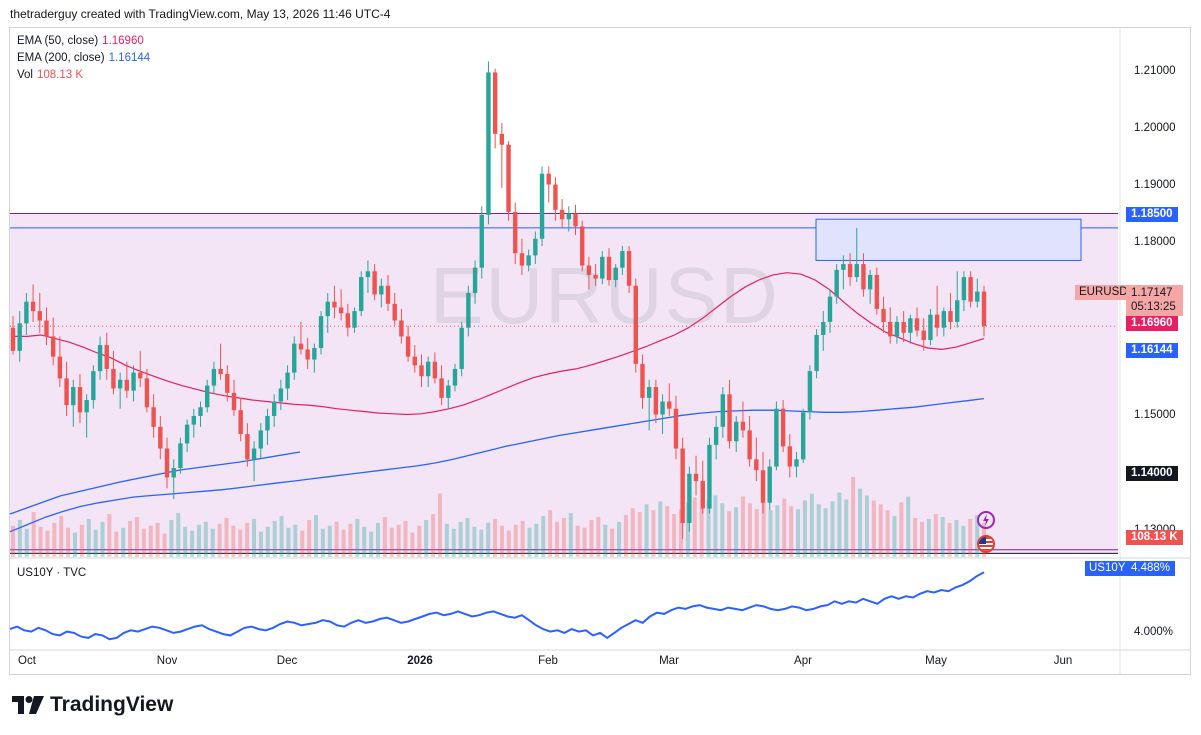  Describe the element at coordinates (80, 41) in the screenshot. I see `legend-ema50: EMA (50, close) 1.16960` at that location.